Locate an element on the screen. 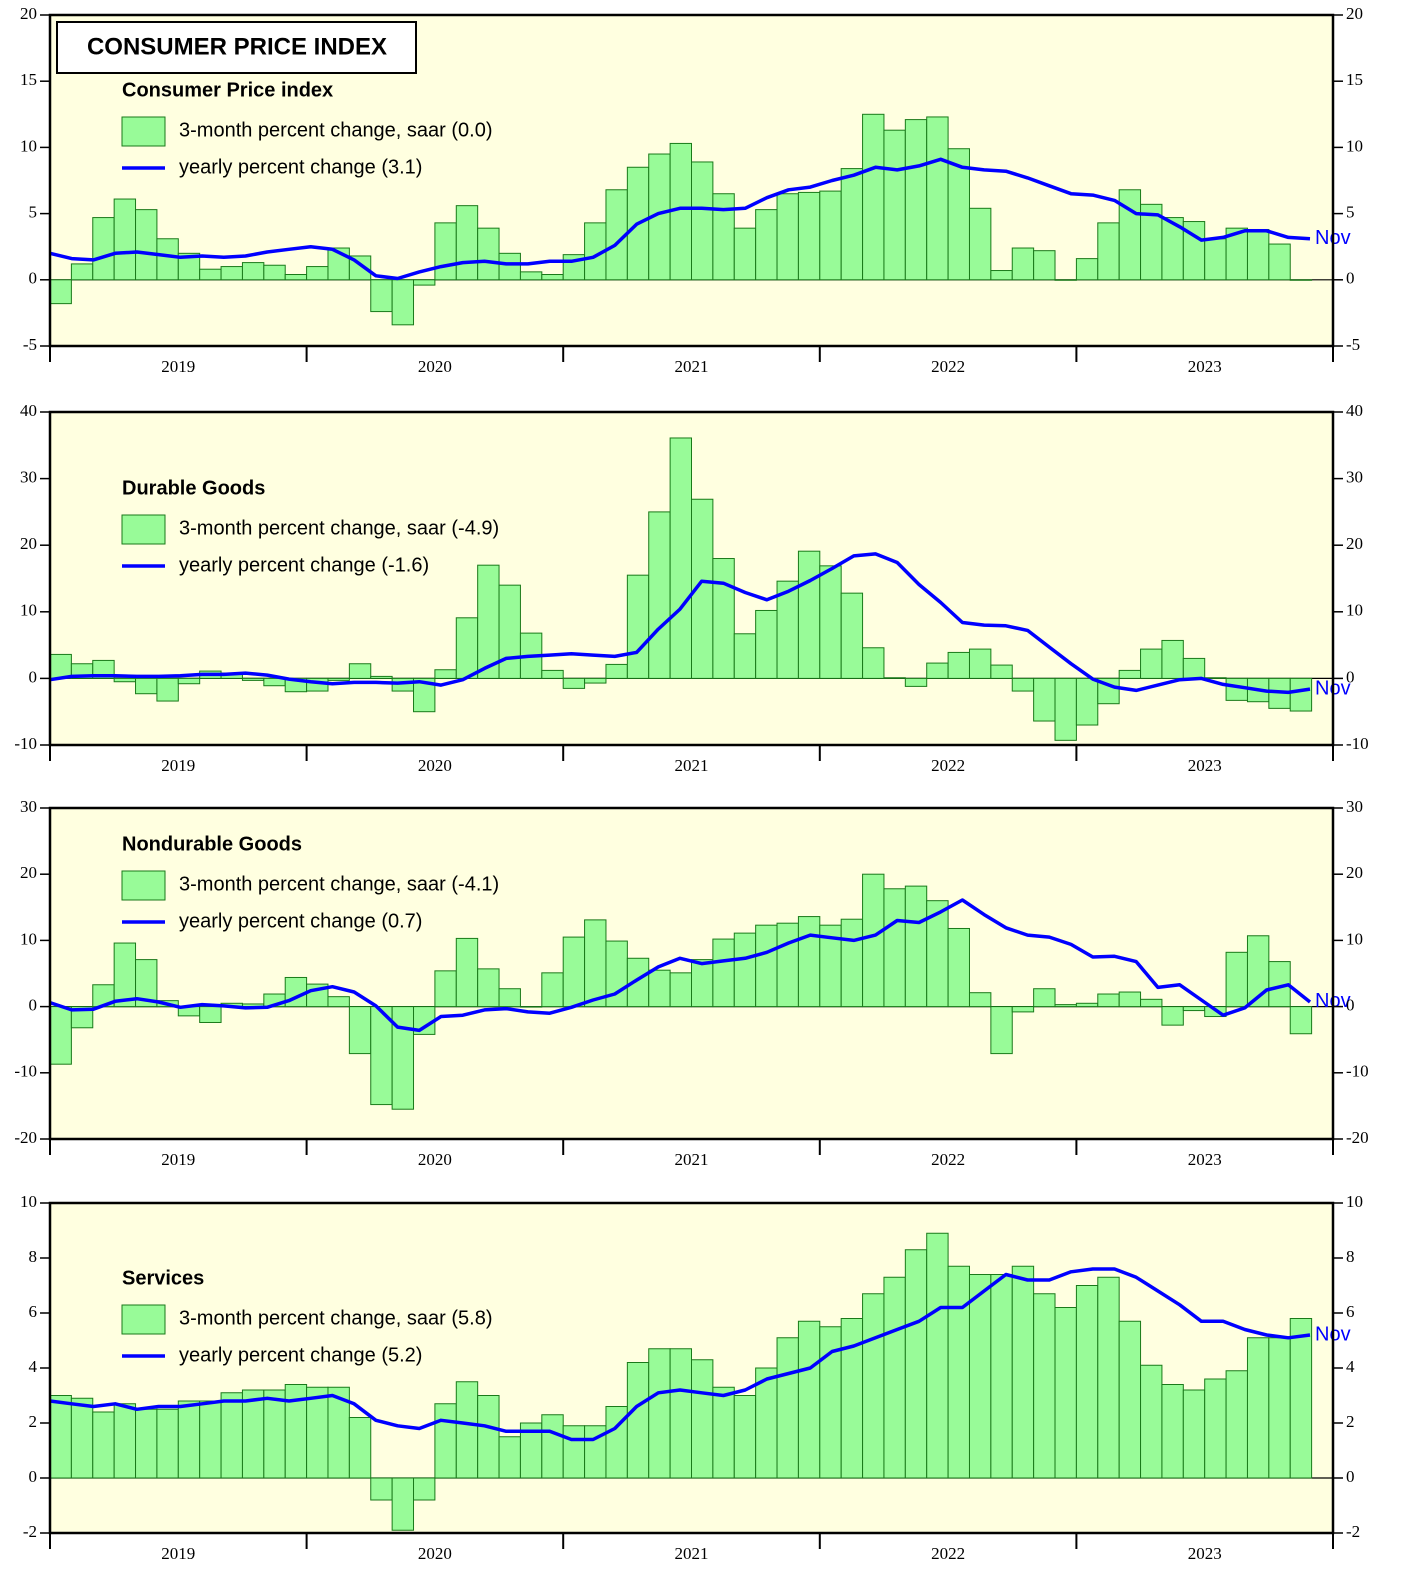 Image resolution: width=1413 pixels, height=1587 pixels. y-tick-label-right: 20 is located at coordinates (1354, 13).